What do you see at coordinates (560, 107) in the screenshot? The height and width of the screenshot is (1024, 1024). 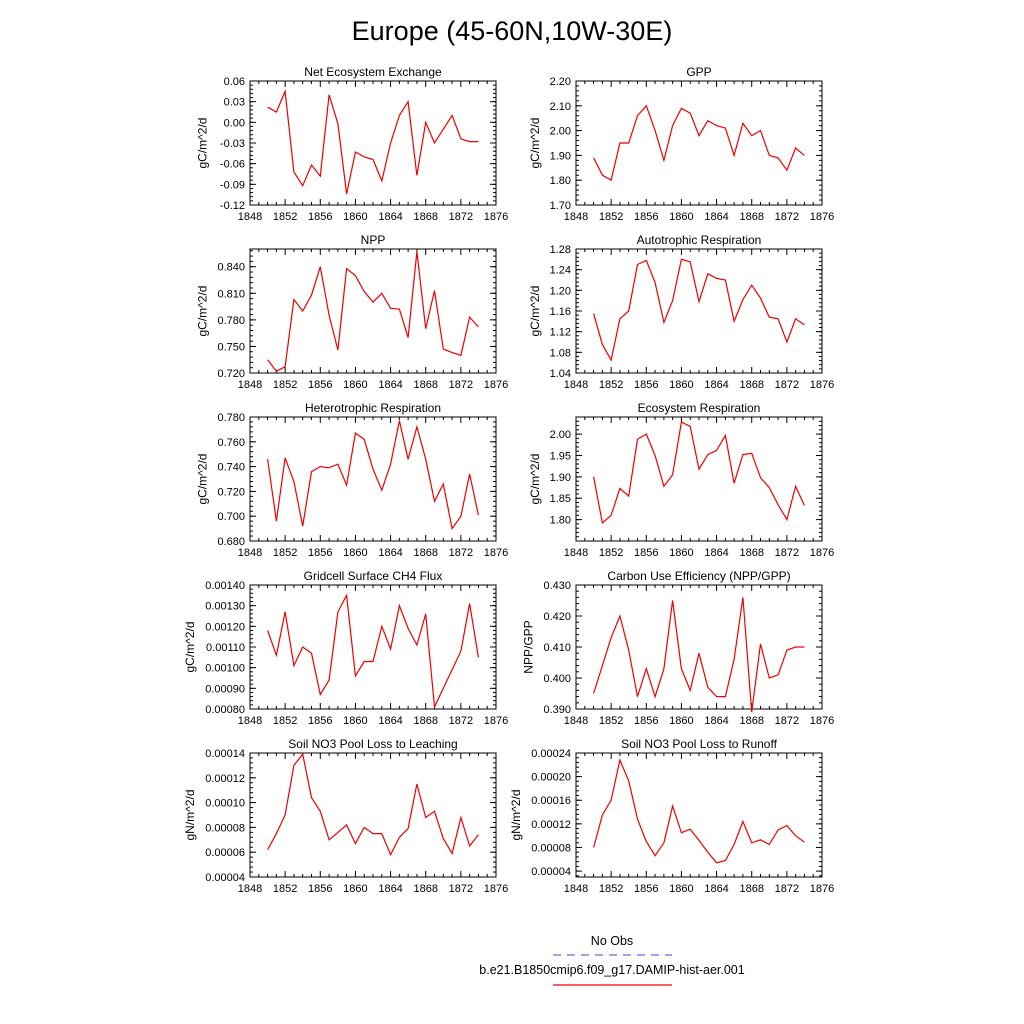 I see `y-tick-label: 2.10` at bounding box center [560, 107].